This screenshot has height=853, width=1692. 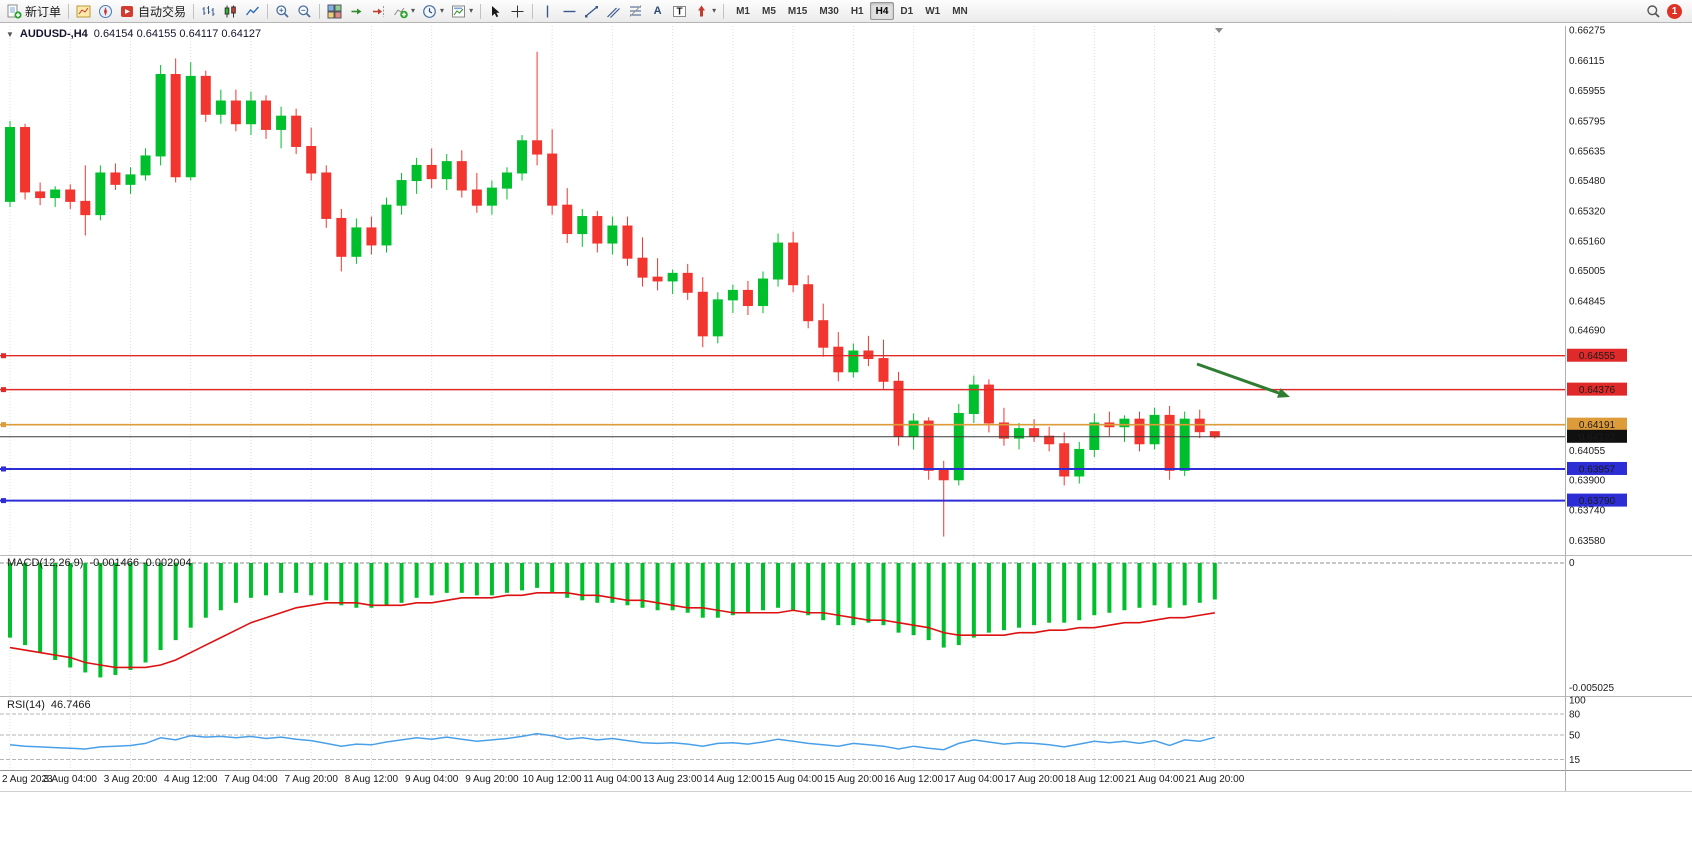 What do you see at coordinates (679, 11) in the screenshot?
I see `text-label-button: T` at bounding box center [679, 11].